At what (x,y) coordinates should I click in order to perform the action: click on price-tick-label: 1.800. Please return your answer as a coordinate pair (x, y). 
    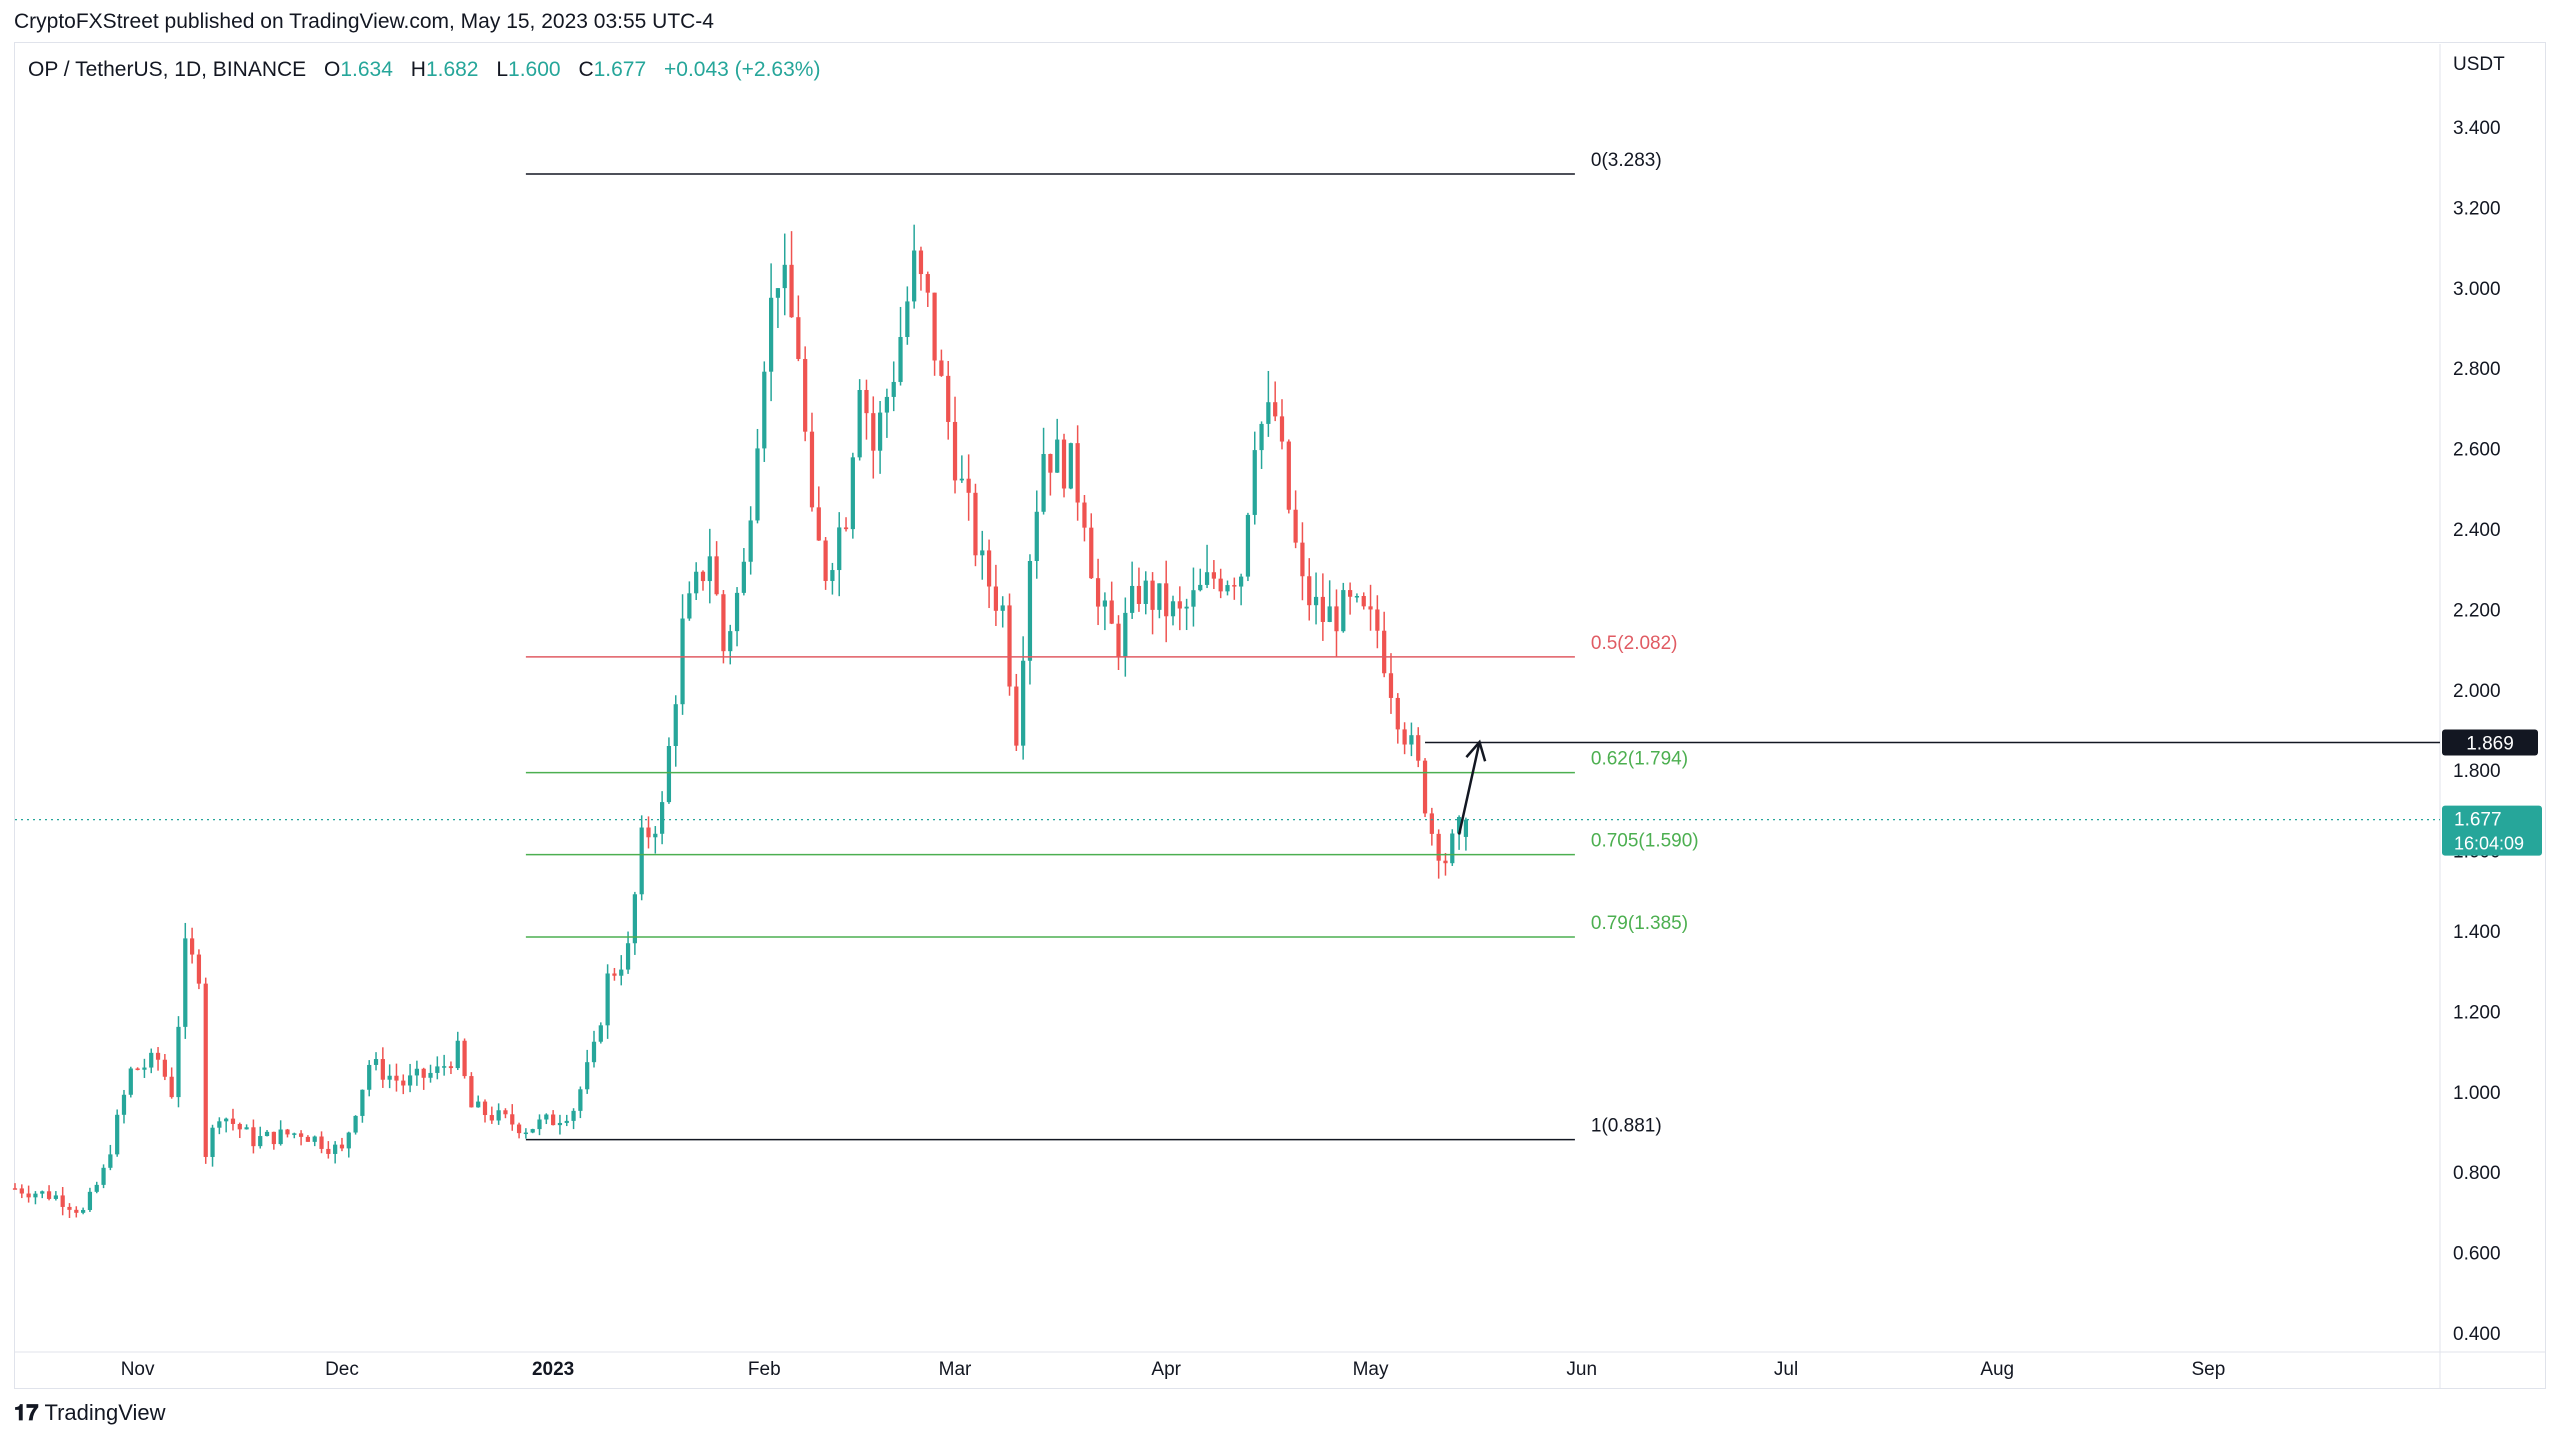
    Looking at the image, I should click on (2477, 771).